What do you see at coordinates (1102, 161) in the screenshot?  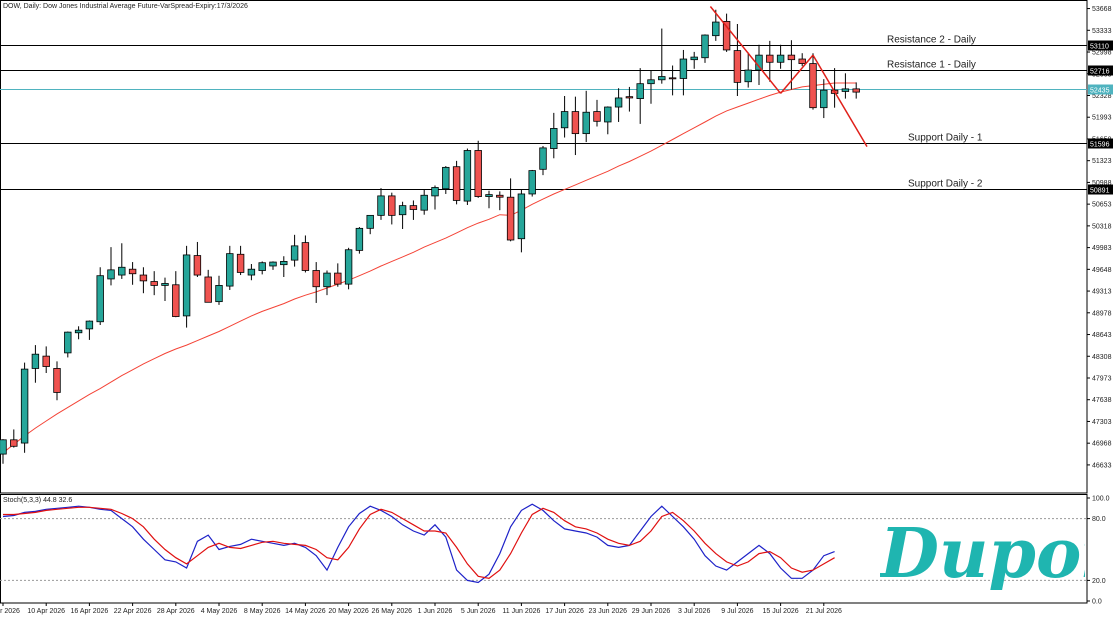 I see `y-tick-label: 51323` at bounding box center [1102, 161].